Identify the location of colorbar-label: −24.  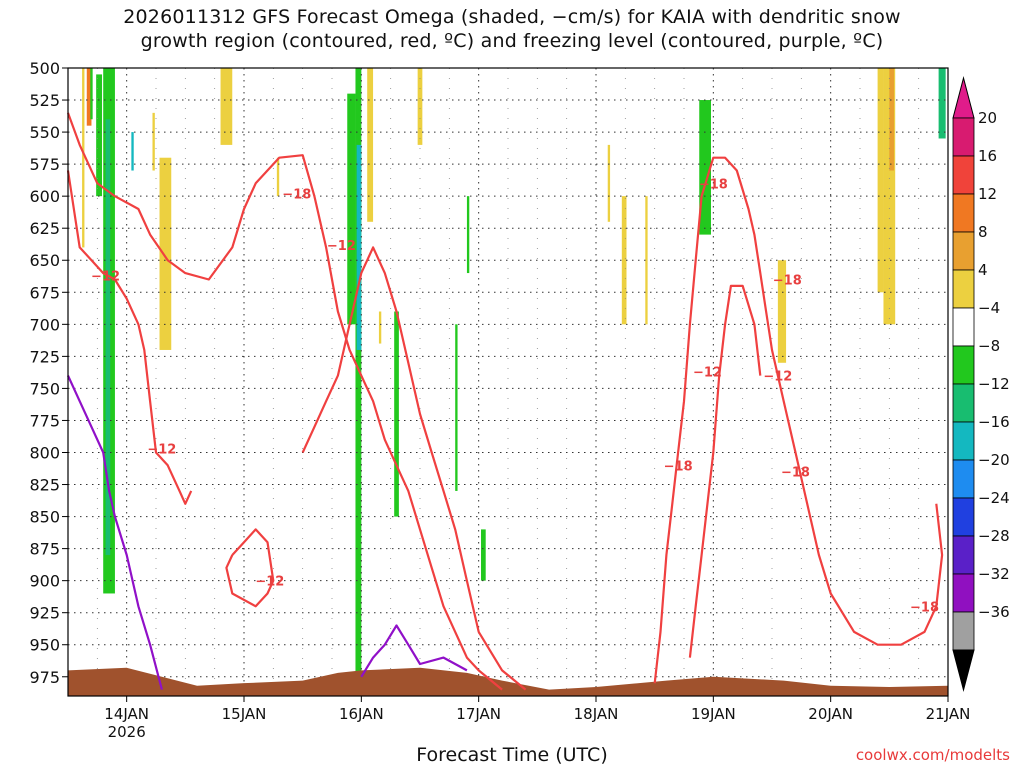
(994, 498).